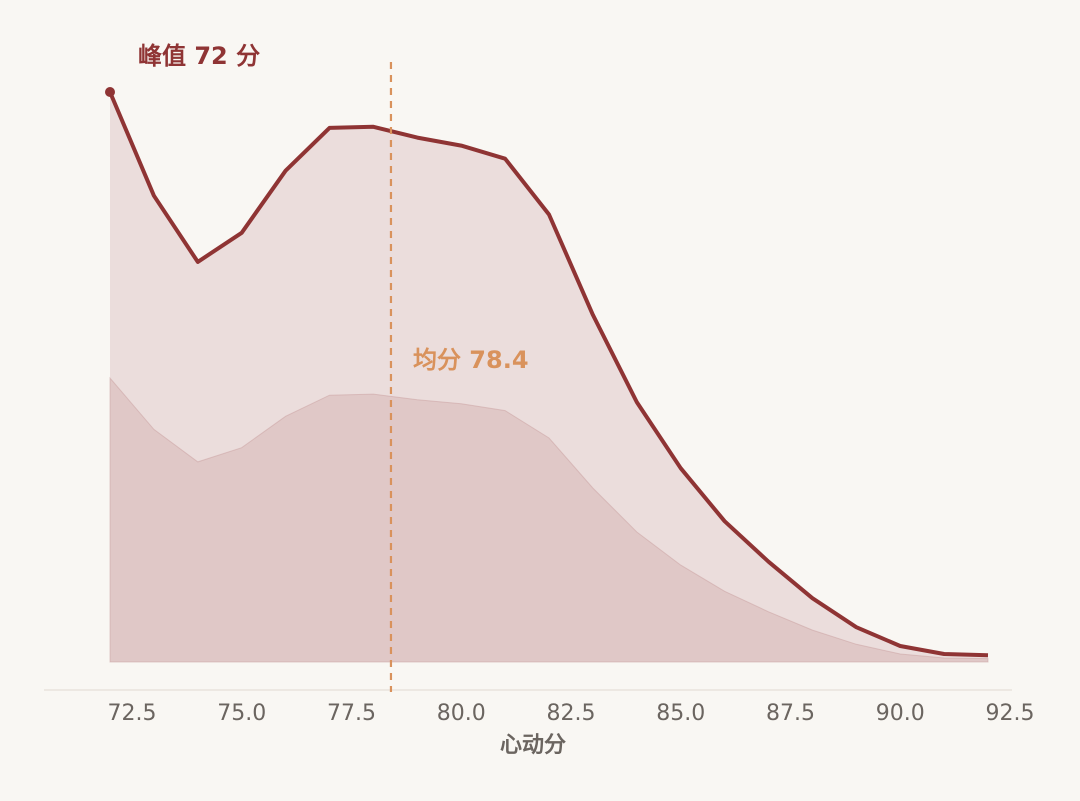 The width and height of the screenshot is (1080, 801). I want to click on x-tick-label: 90.0, so click(900, 713).